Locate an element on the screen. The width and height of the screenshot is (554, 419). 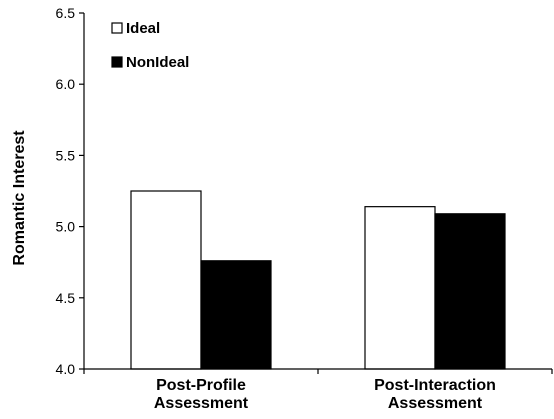
x-category-label: Post-Interaction is located at coordinates (435, 385).